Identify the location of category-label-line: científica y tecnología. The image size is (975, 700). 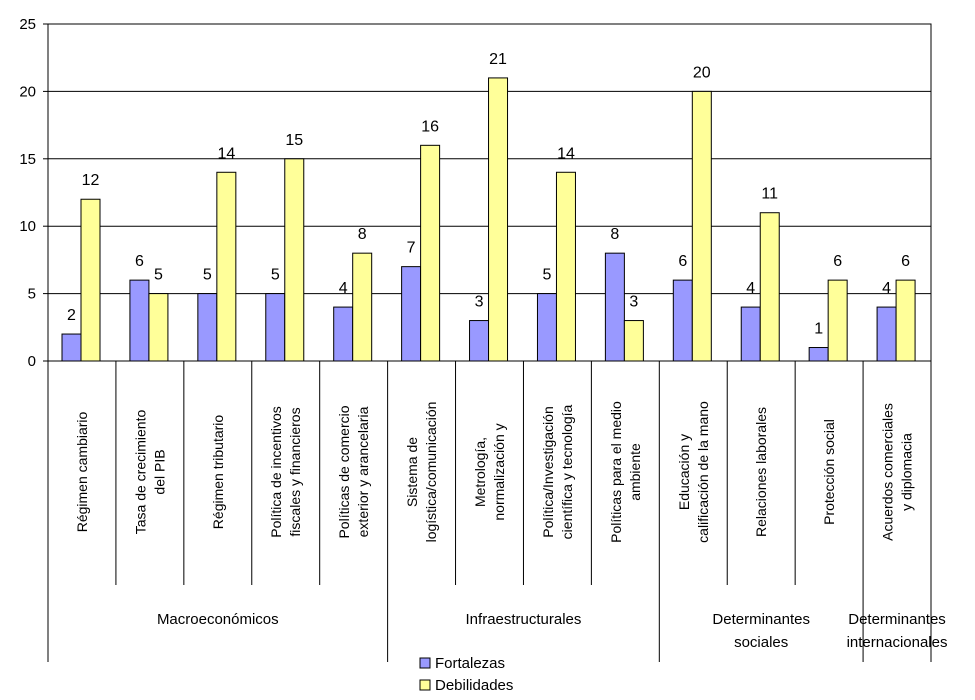
(567, 471).